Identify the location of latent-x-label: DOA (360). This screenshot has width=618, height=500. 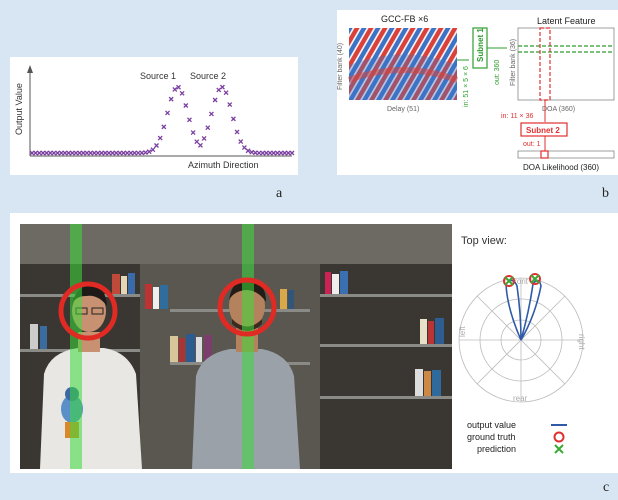
(558, 109).